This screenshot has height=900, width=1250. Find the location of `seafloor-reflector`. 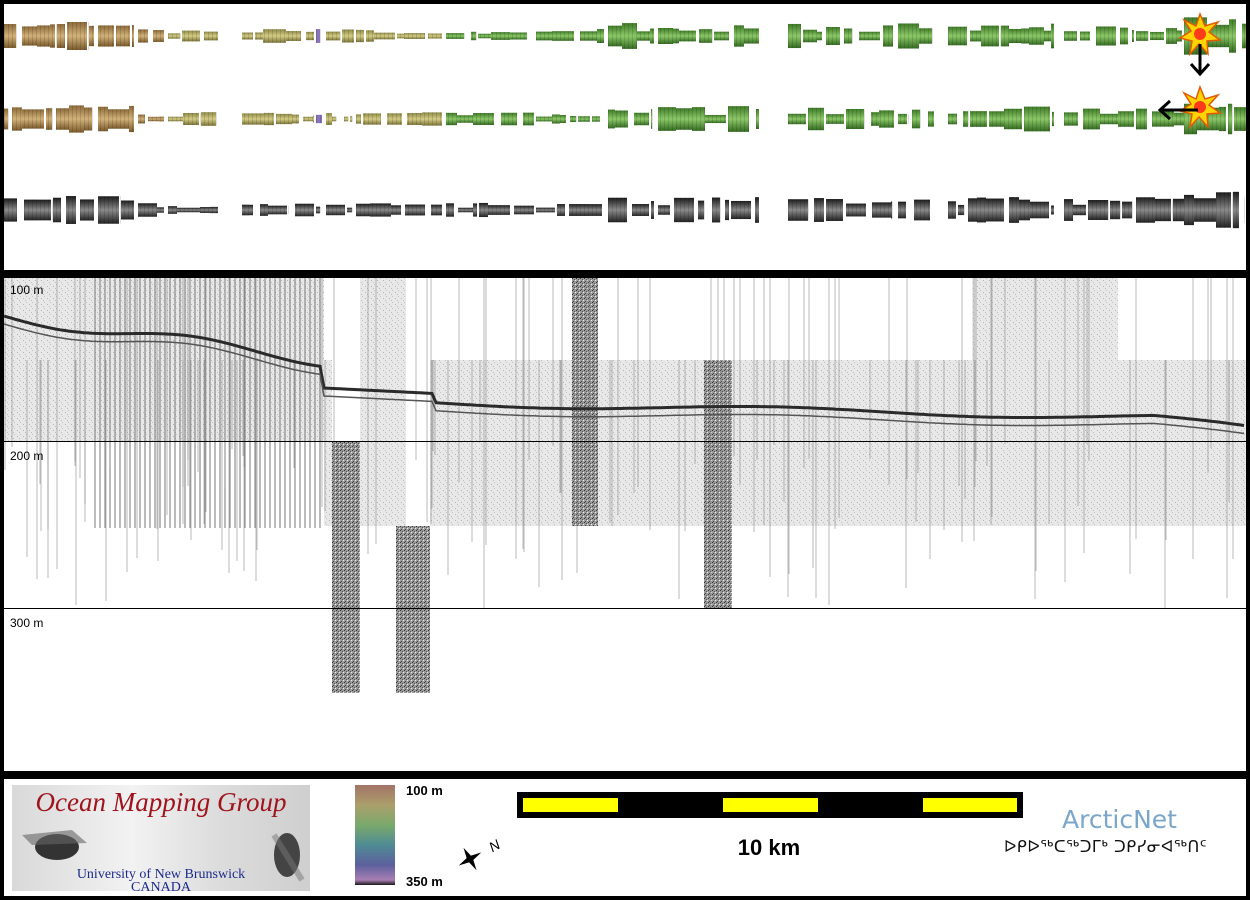

seafloor-reflector is located at coordinates (624, 370).